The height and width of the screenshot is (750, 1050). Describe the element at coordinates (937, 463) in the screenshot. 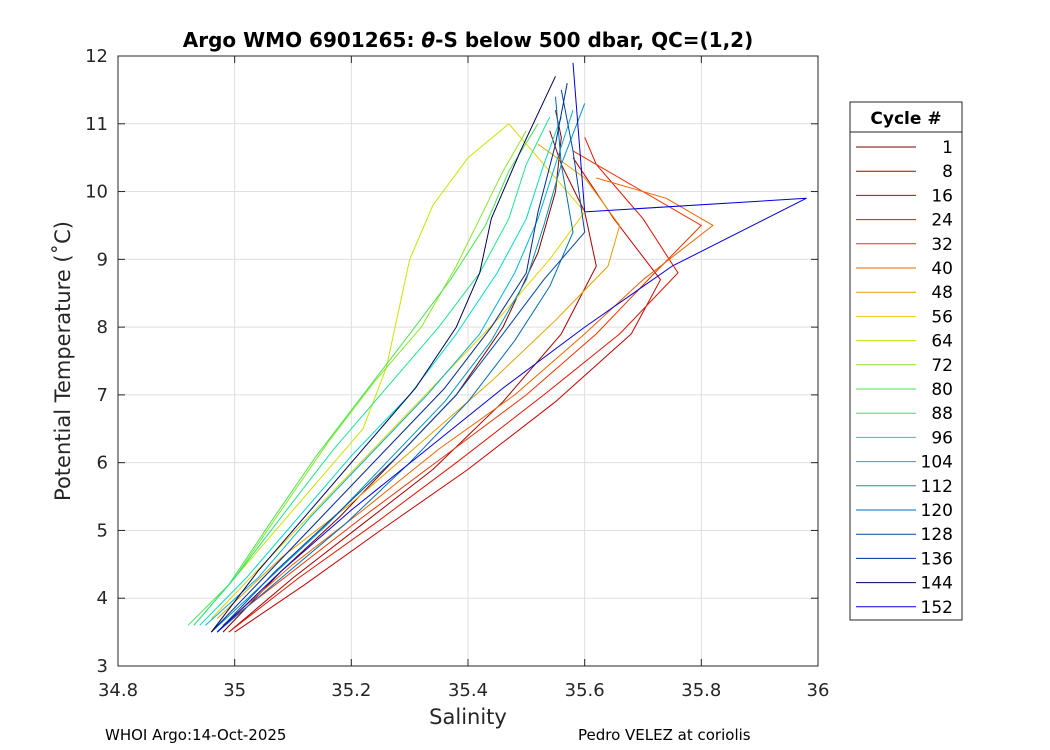

I see `legend-label: 104` at that location.